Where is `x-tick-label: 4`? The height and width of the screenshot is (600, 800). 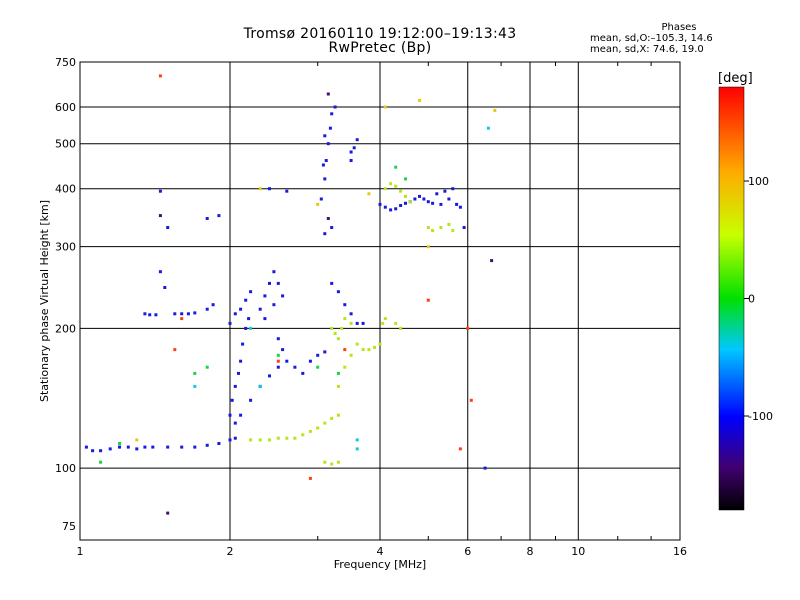
x-tick-label: 4 is located at coordinates (380, 551).